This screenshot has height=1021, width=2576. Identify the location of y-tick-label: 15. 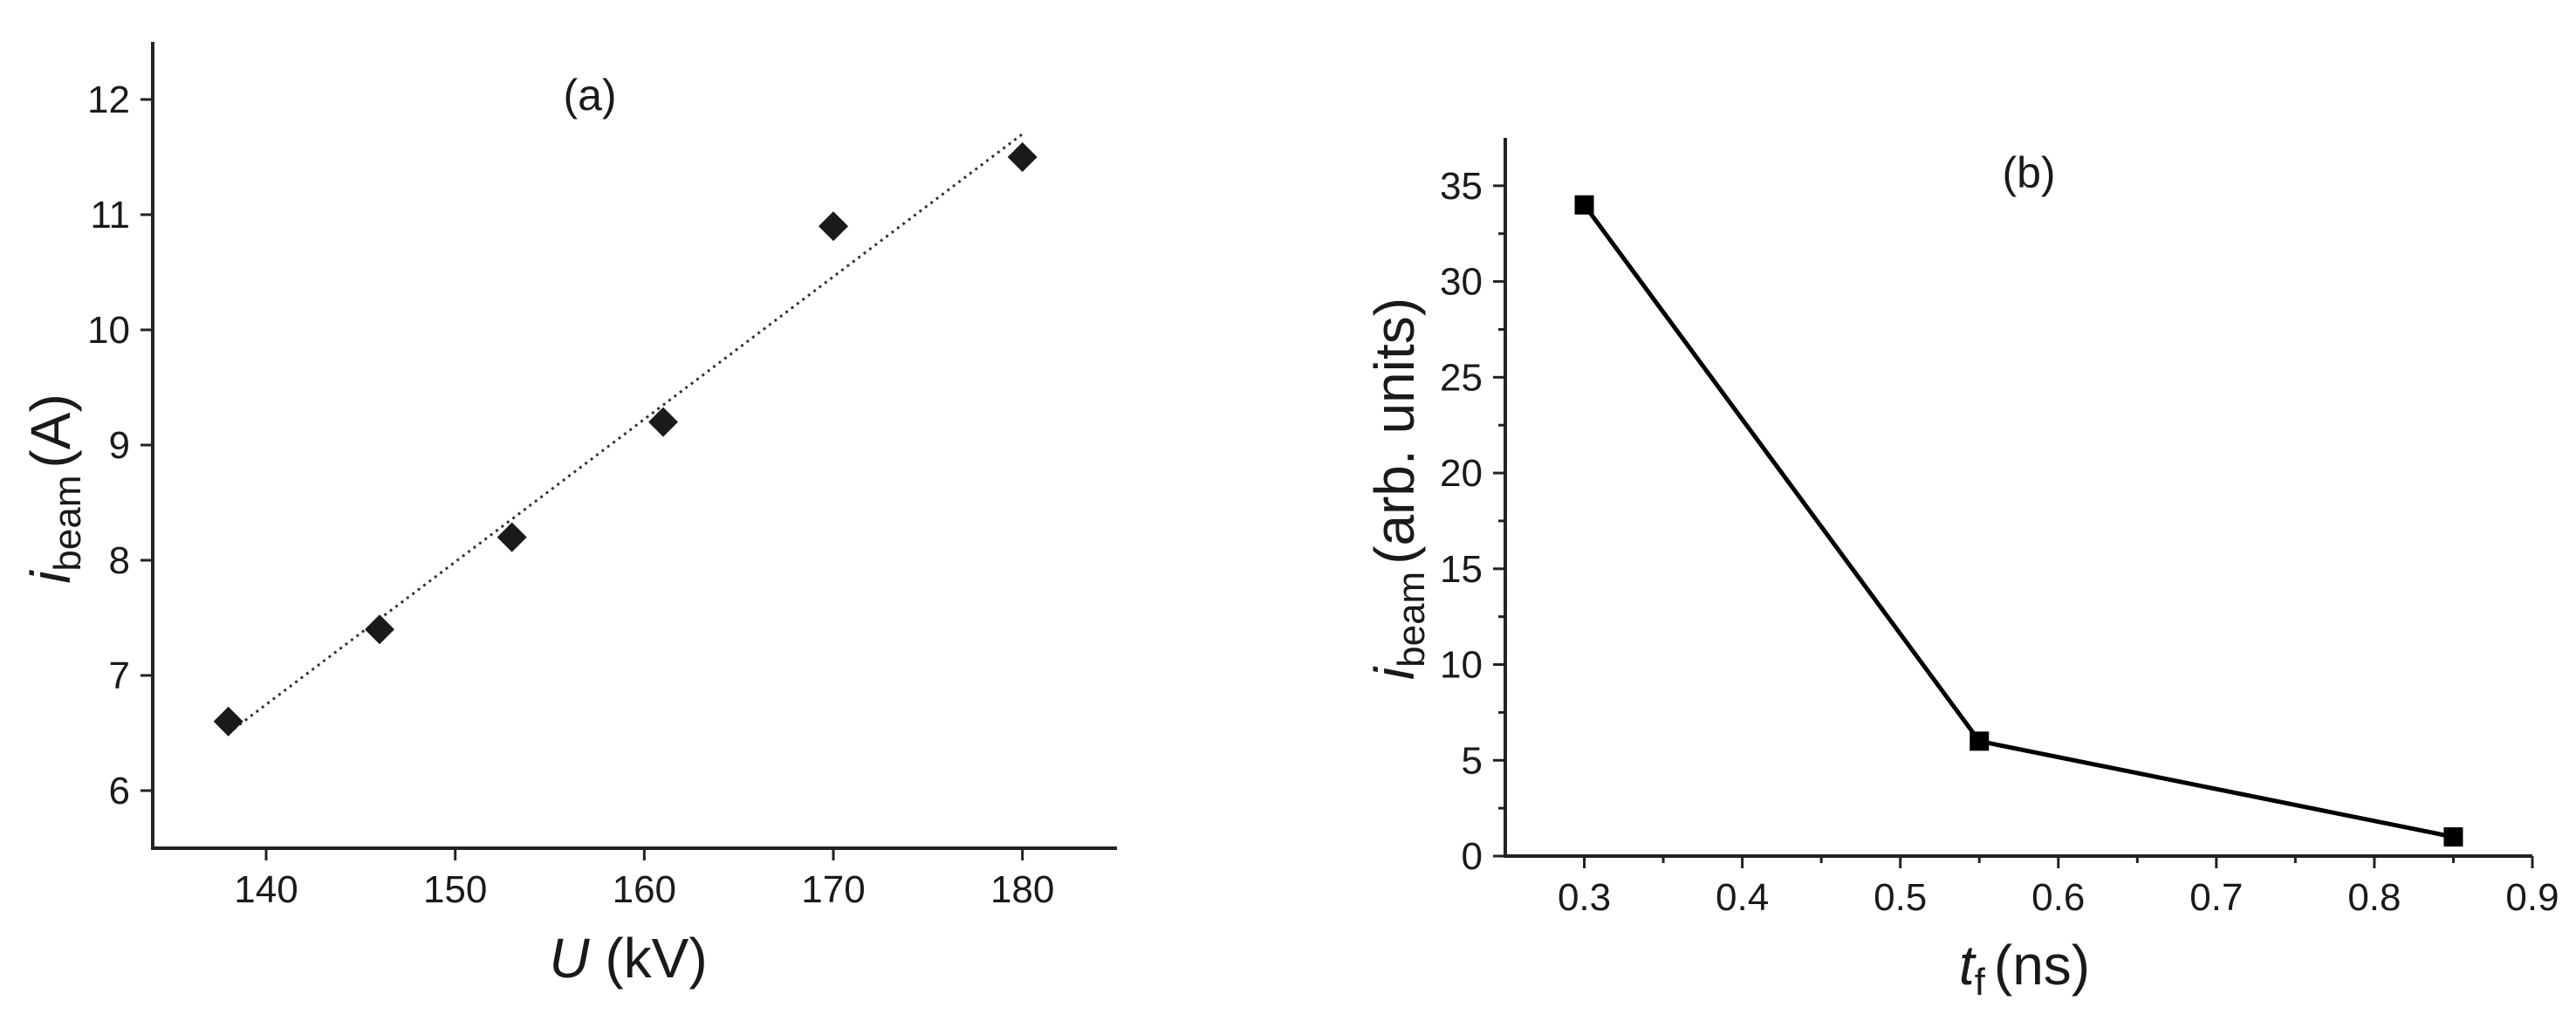
(1462, 570).